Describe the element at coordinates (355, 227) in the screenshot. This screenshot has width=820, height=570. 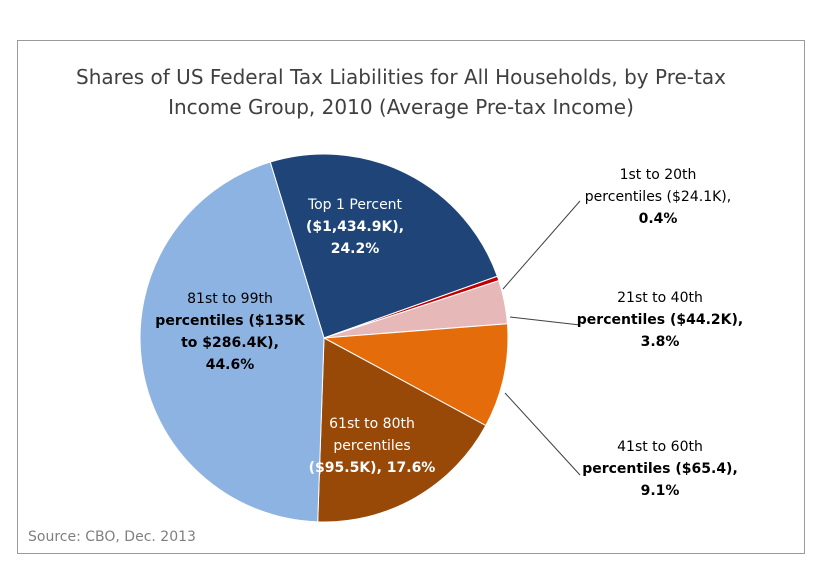
I see `slice-label: Top 1 Percent ($1,434.9K), 24.2%` at that location.